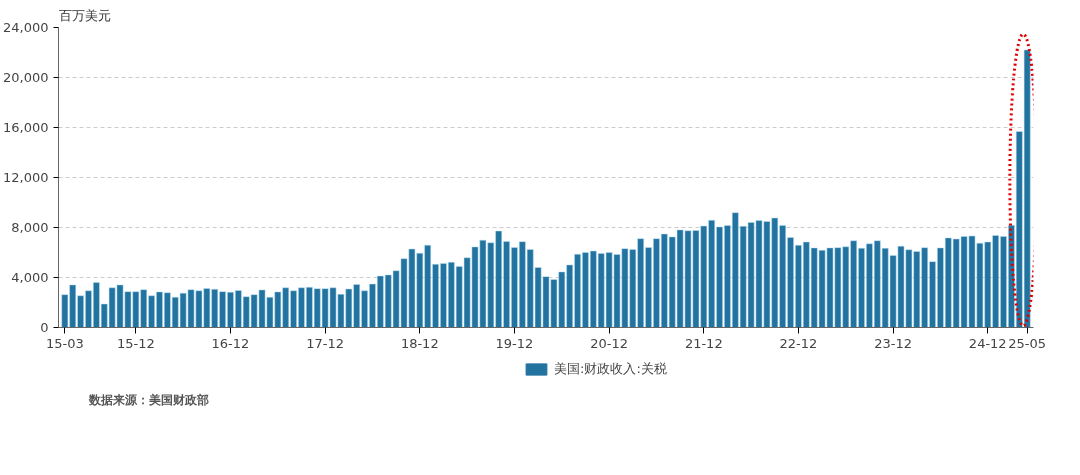 Image resolution: width=1080 pixels, height=475 pixels. I want to click on x-tick-label: 21-12, so click(703, 343).